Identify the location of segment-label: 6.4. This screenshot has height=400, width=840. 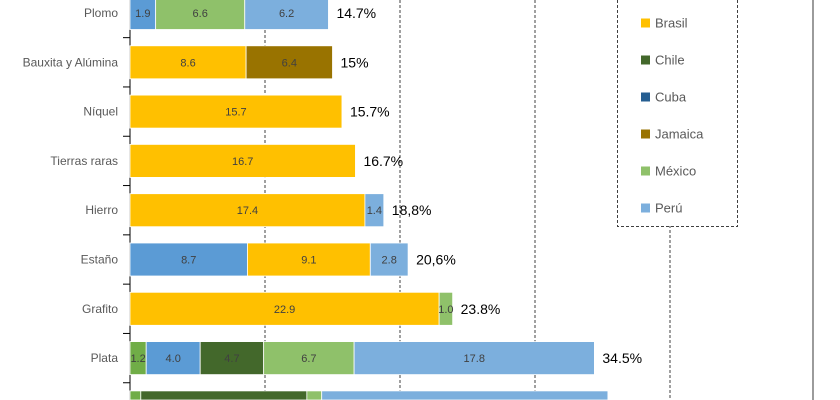
(289, 63).